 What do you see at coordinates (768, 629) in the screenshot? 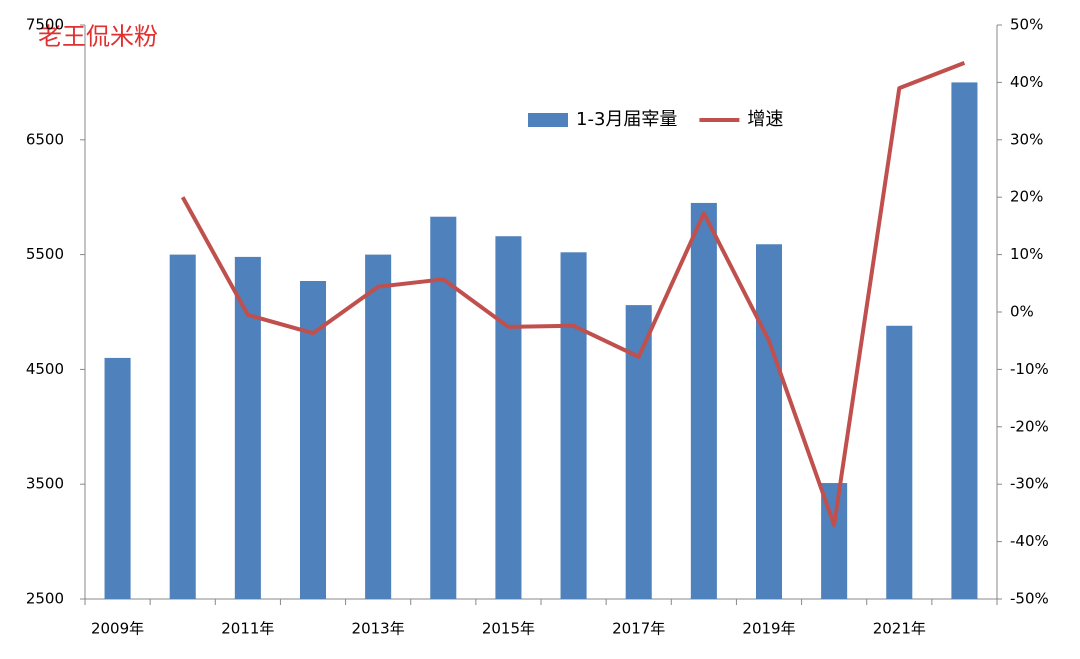
I see `x-tick-label: 2019年` at bounding box center [768, 629].